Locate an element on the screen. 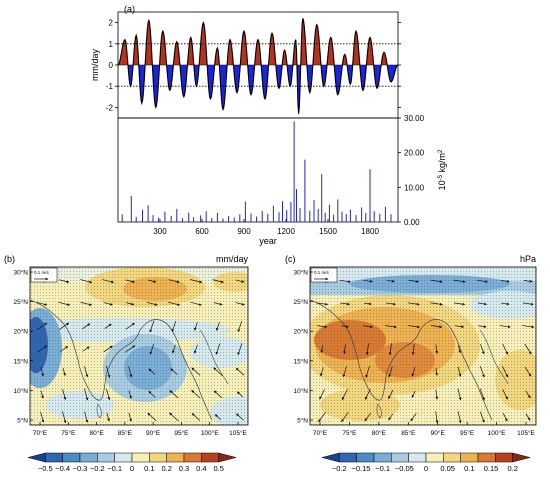 The width and height of the screenshot is (550, 481). colorbar-tick-label: −0.05 is located at coordinates (404, 468).